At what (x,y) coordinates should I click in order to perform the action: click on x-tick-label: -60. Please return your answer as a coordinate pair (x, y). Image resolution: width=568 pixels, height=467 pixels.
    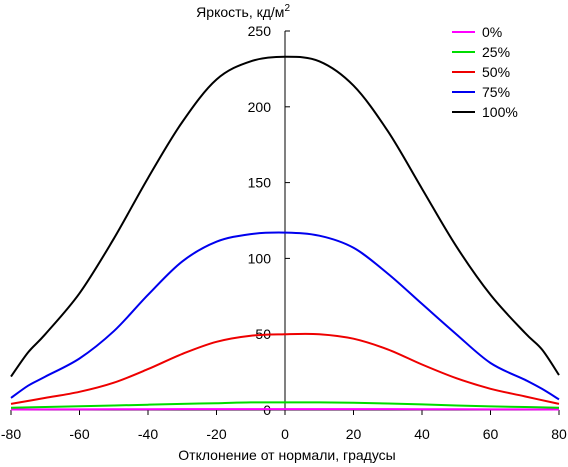
    Looking at the image, I should click on (79, 434).